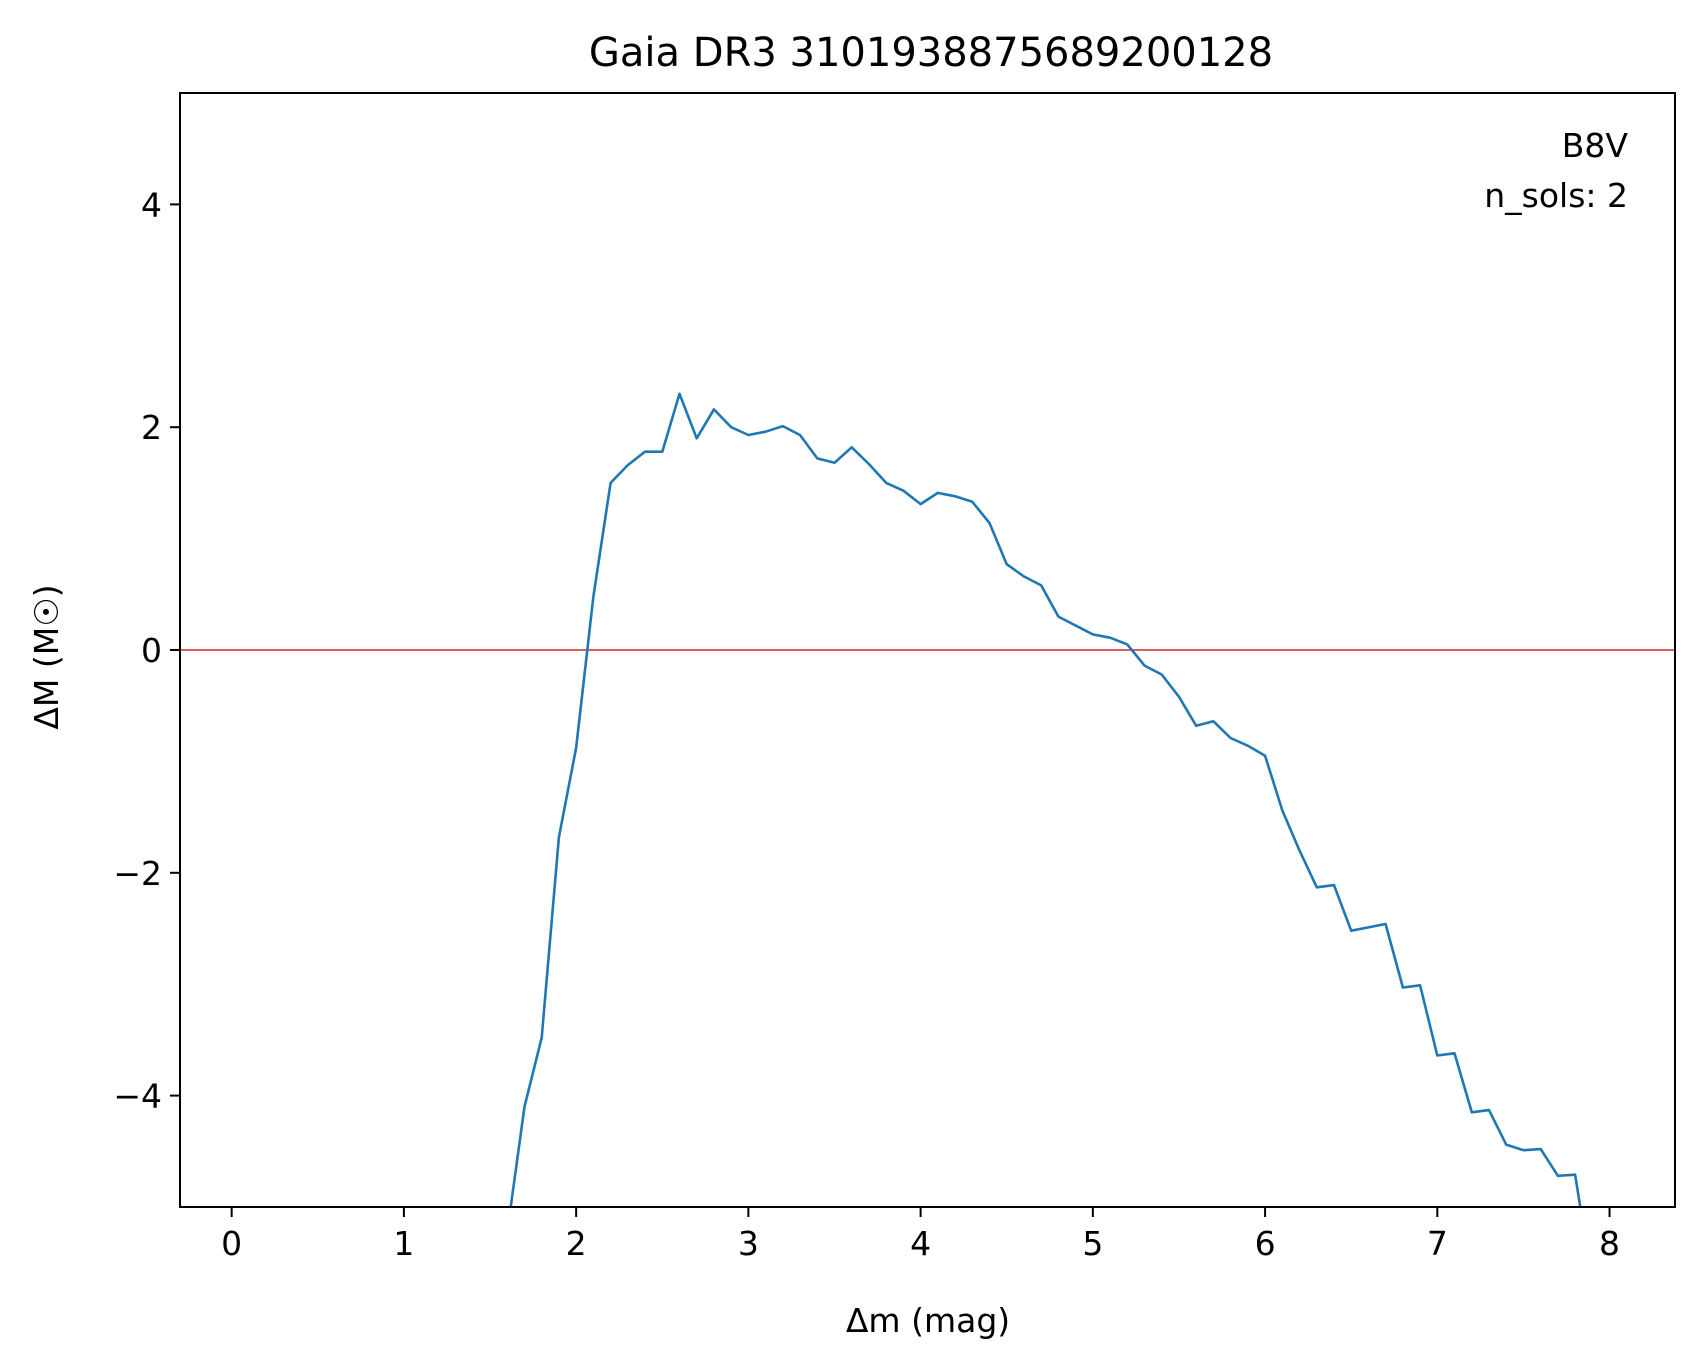 The image size is (1697, 1361). I want to click on y-tick-label: 0, so click(151, 650).